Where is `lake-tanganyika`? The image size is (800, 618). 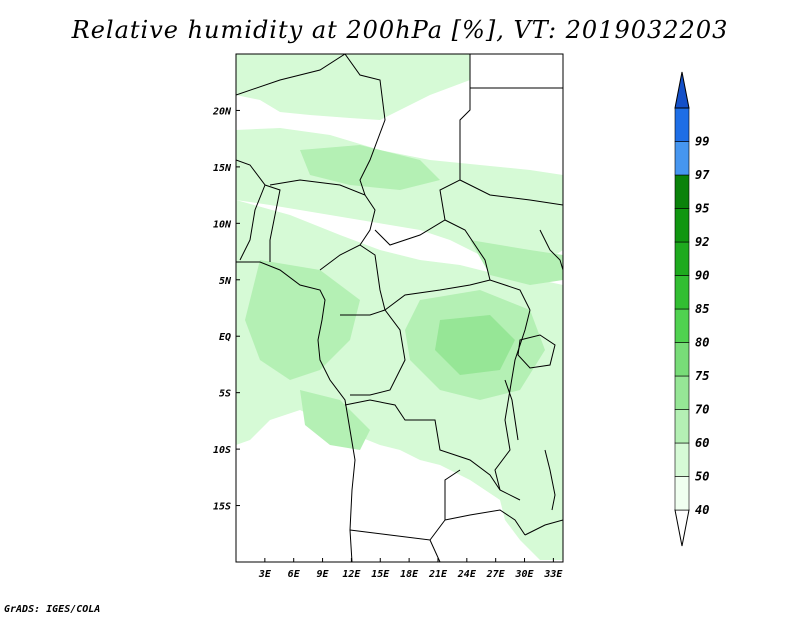 lake-tanganyika is located at coordinates (511, 410).